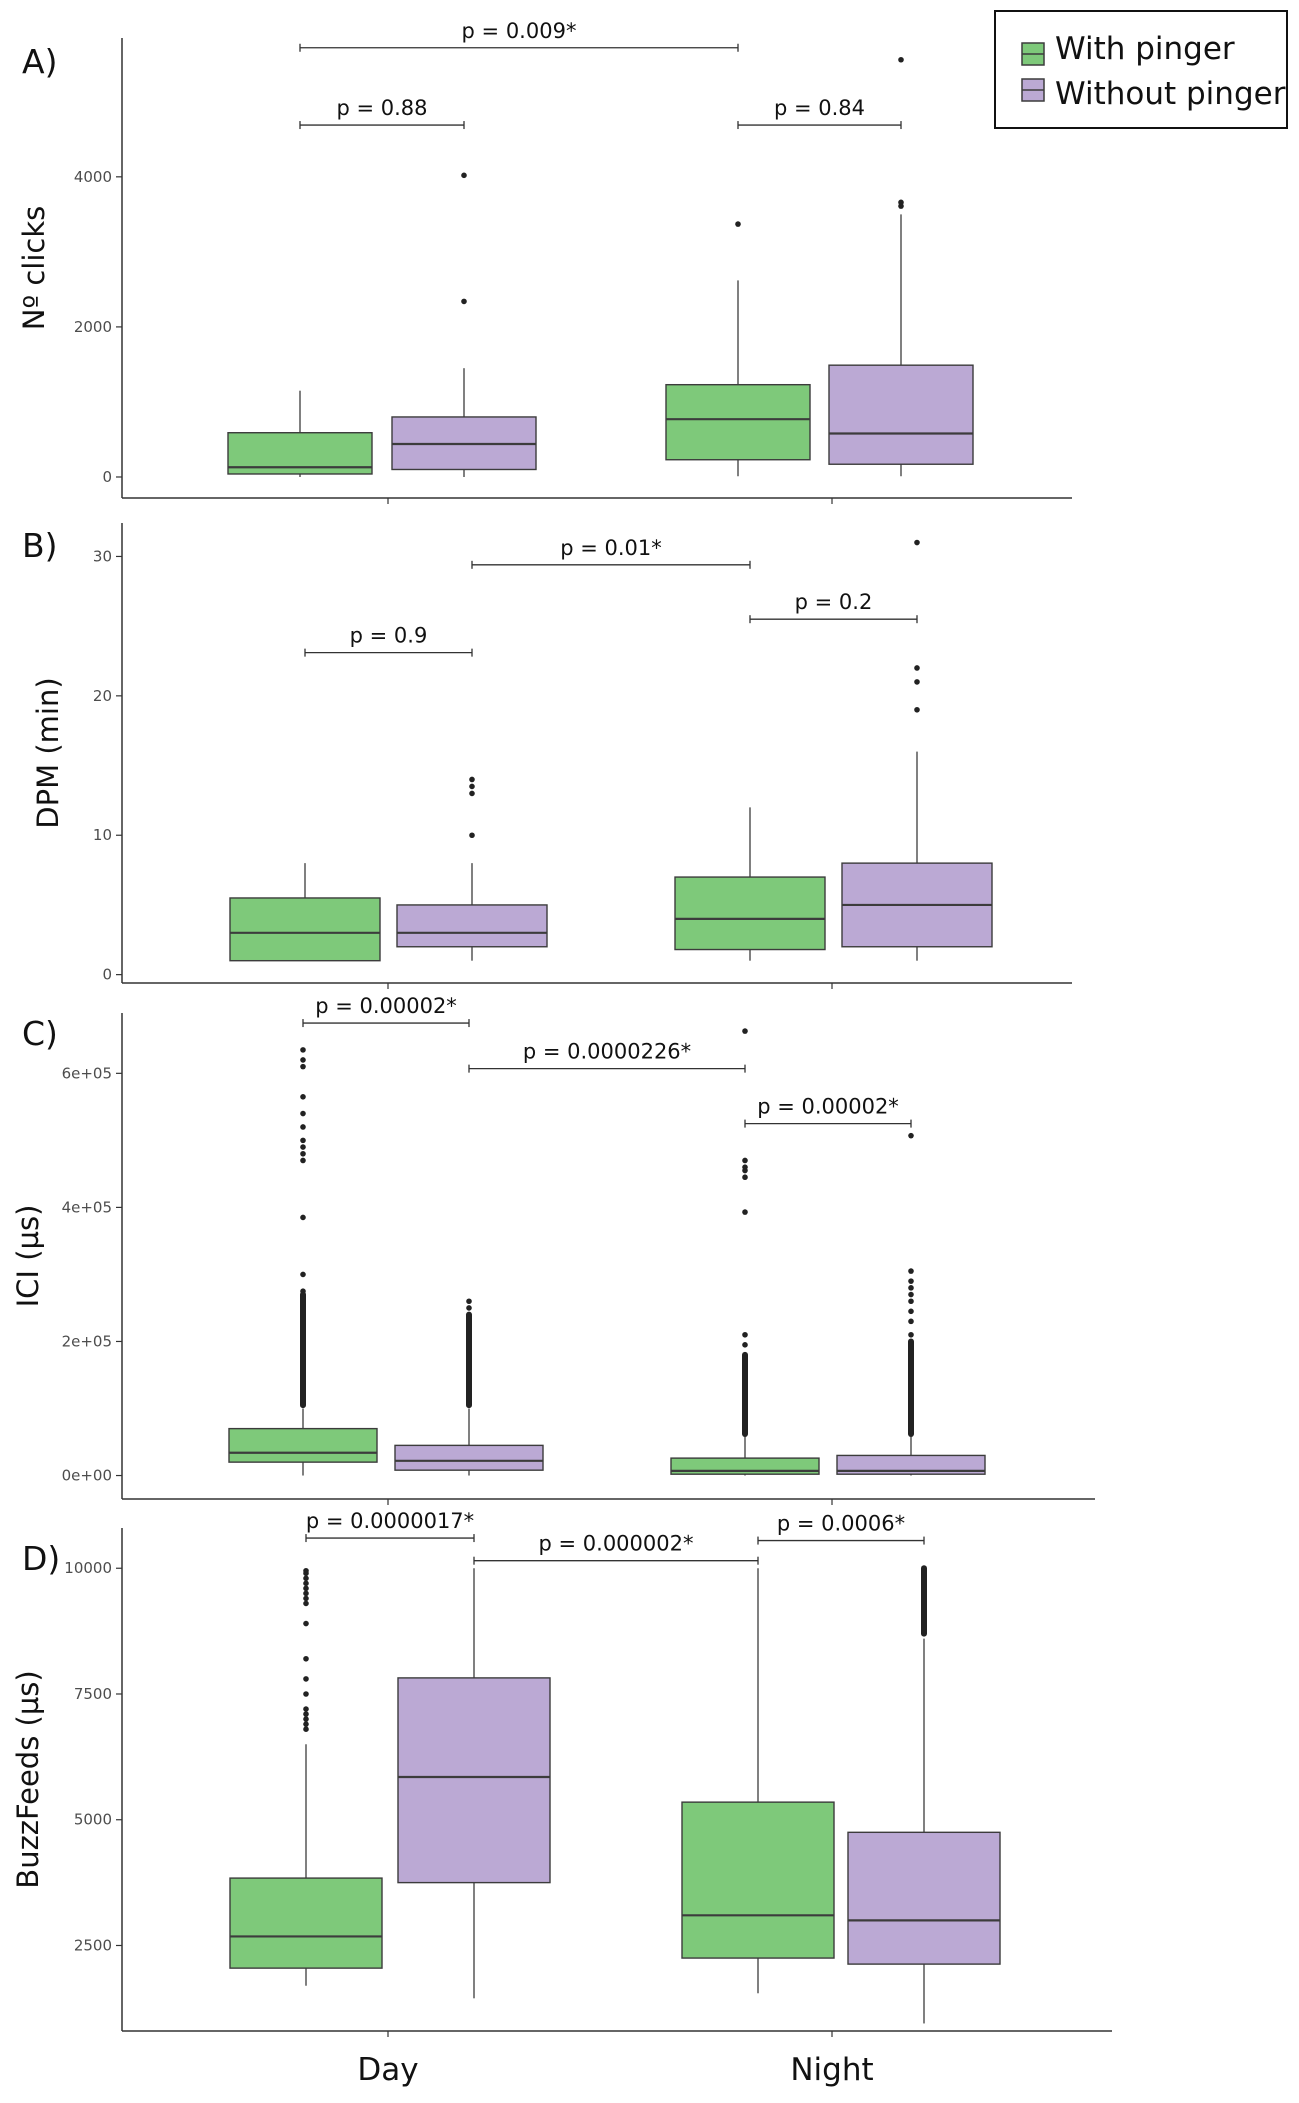  What do you see at coordinates (831, 2070) in the screenshot?
I see `x-tick-label-night: Night` at bounding box center [831, 2070].